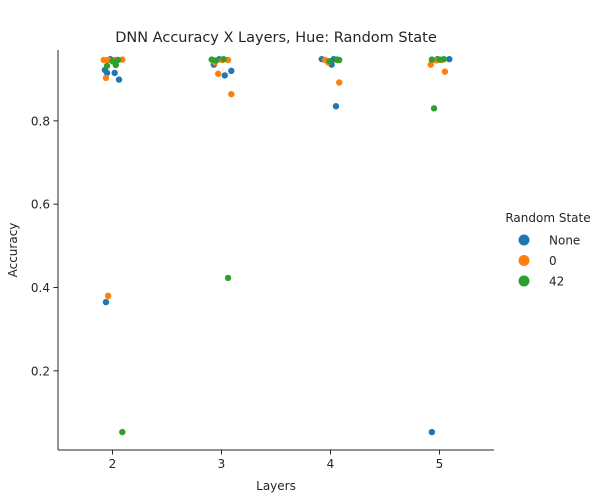  Describe the element at coordinates (40, 288) in the screenshot. I see `y-tick-label-0.4: 0.4` at that location.